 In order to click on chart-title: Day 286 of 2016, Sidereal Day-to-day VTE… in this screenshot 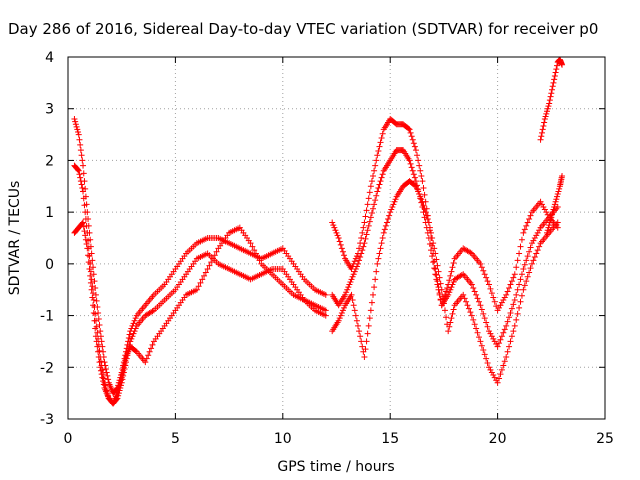, I will do `click(303, 29)`.